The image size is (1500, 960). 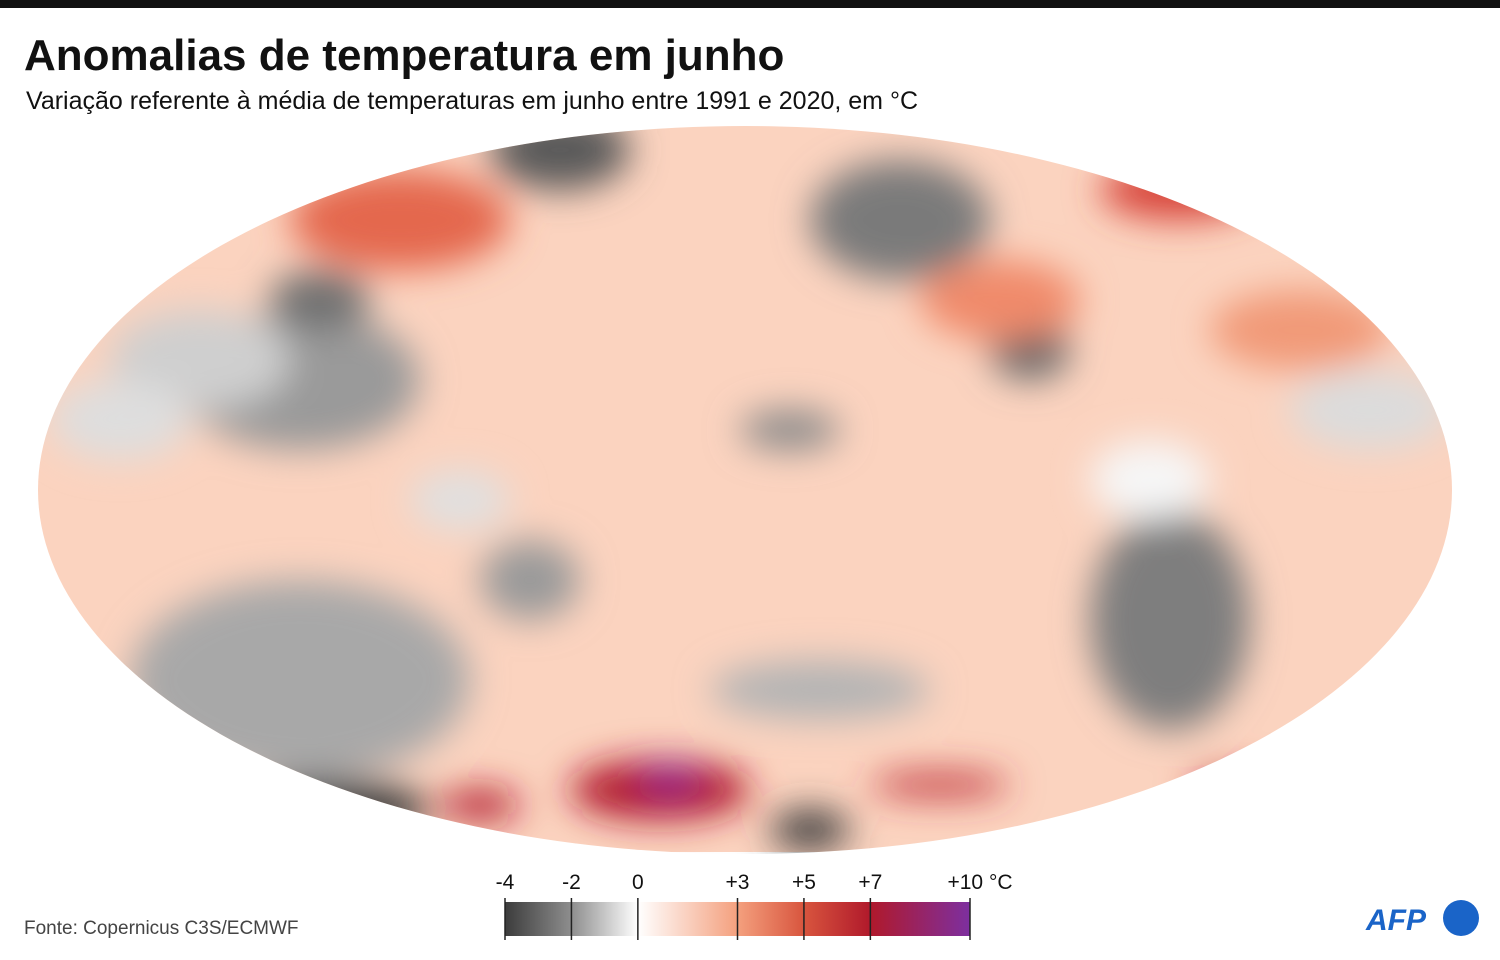 What do you see at coordinates (754, 905) in the screenshot?
I see `legend: -4 -2 0 +3 +5 +7 +10 °C` at bounding box center [754, 905].